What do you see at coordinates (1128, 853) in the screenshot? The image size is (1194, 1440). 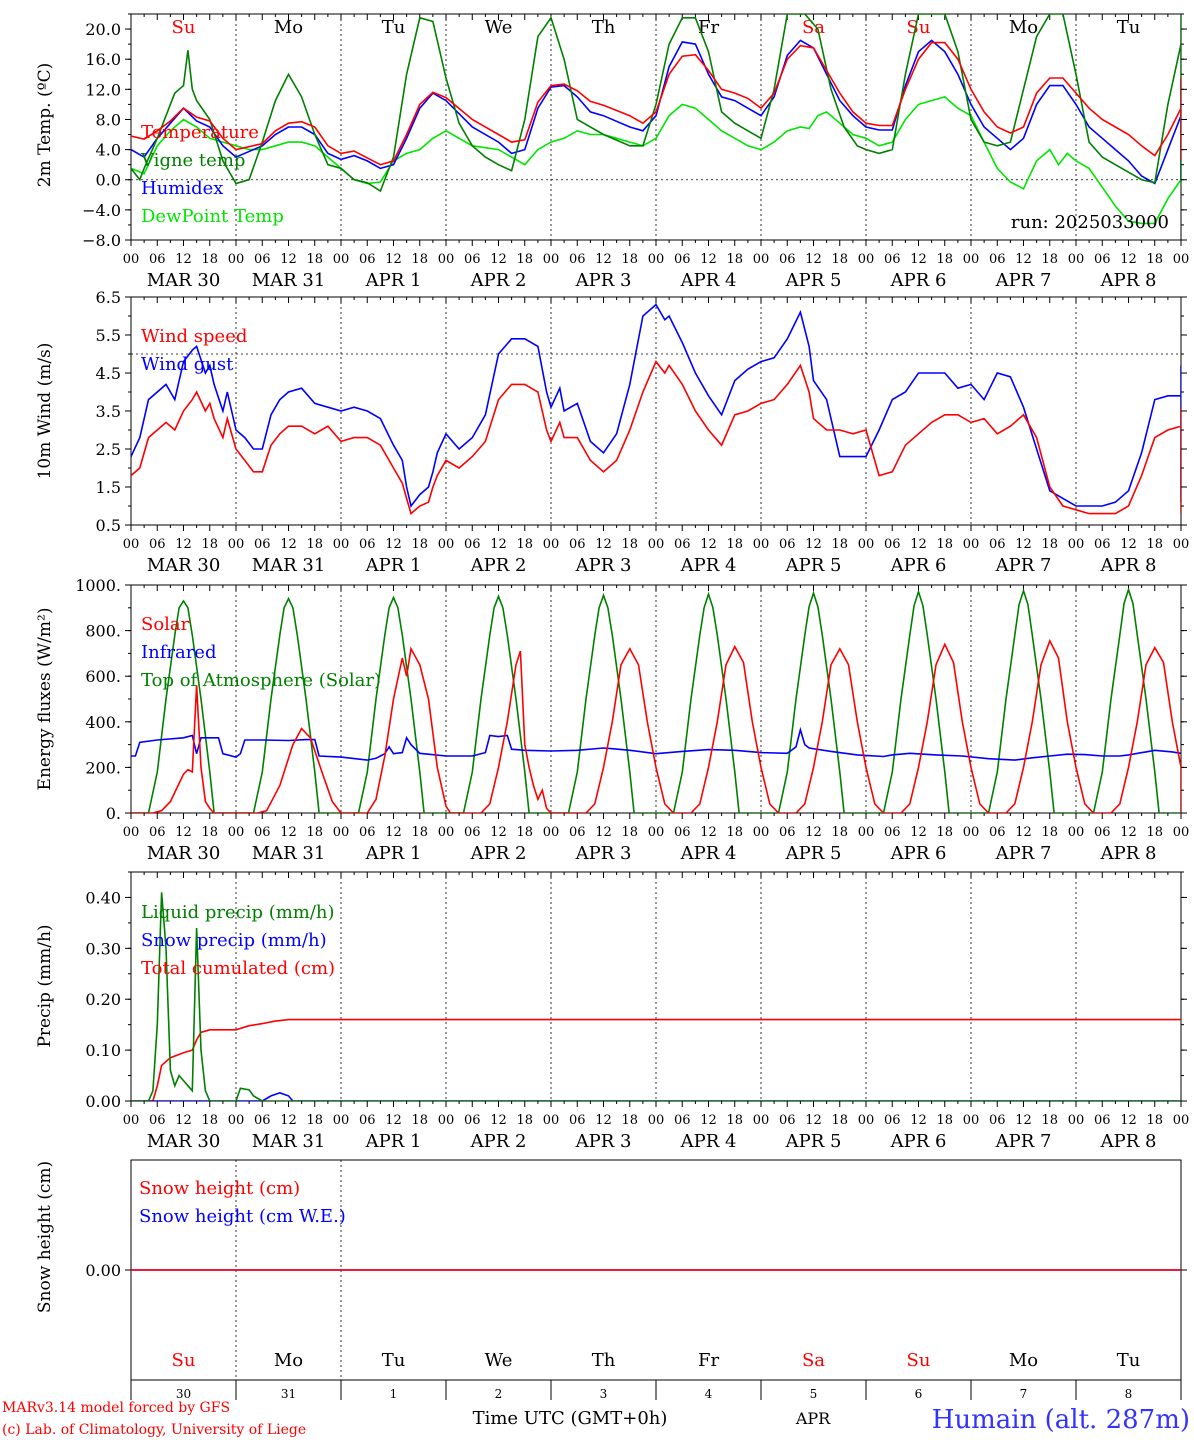 I see `date-label: APR 8` at bounding box center [1128, 853].